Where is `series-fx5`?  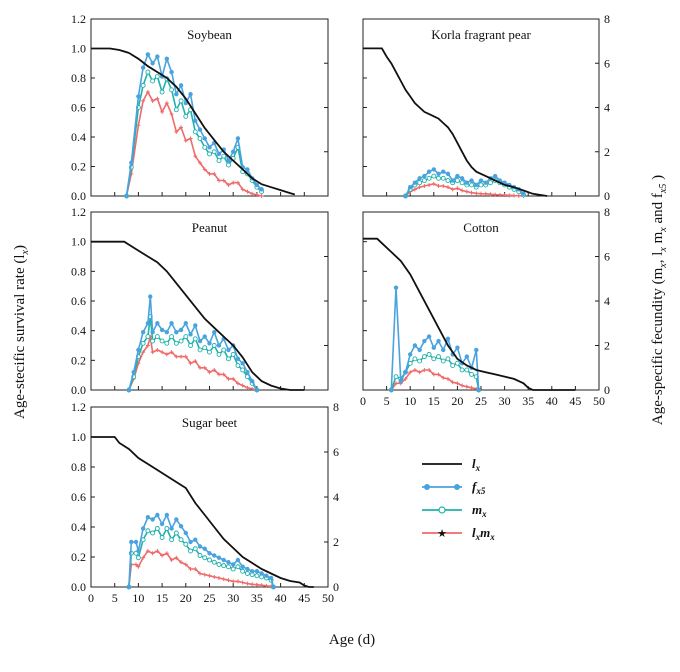 series-fx5 is located at coordinates (201, 551).